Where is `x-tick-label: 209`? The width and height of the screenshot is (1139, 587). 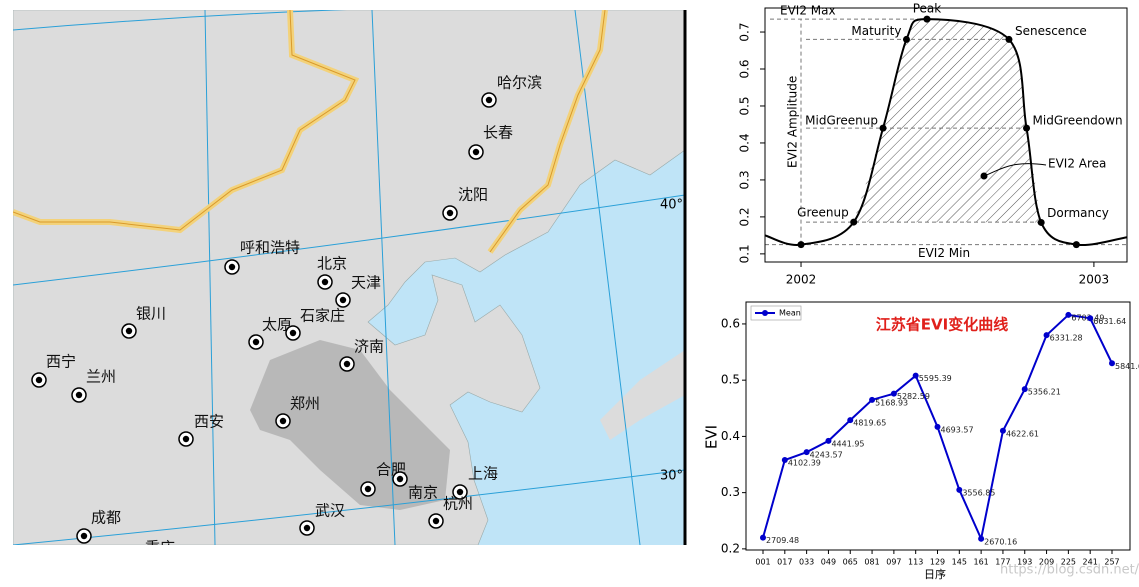
x-tick-label: 209 is located at coordinates (1046, 562).